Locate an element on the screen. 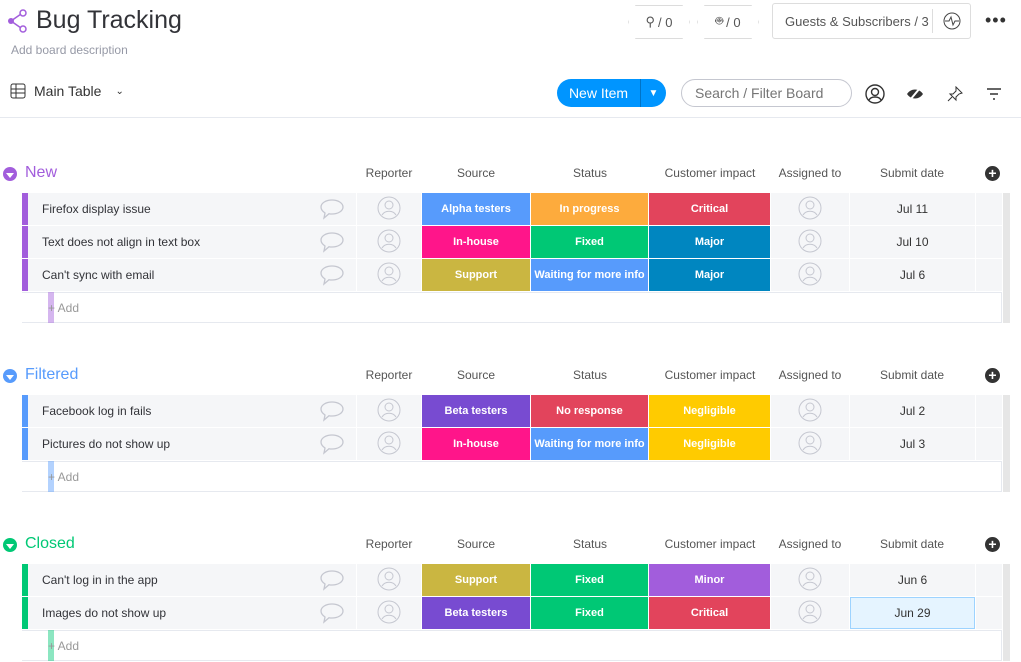 The image size is (1021, 662). item-name-cell: Images do not show up is located at coordinates (189, 613).